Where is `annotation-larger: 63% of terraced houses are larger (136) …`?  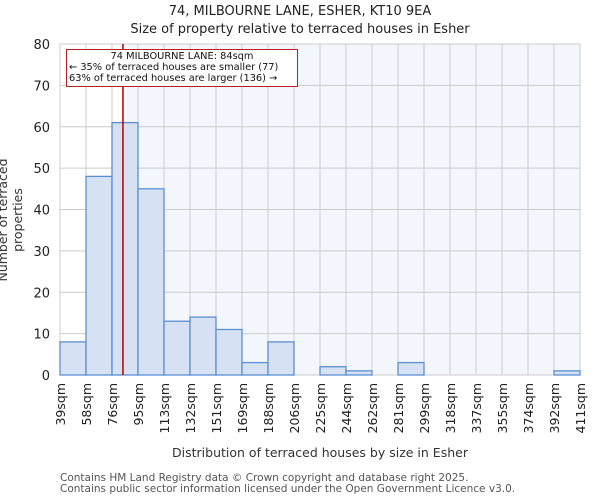 annotation-larger: 63% of terraced houses are larger (136) … is located at coordinates (173, 78).